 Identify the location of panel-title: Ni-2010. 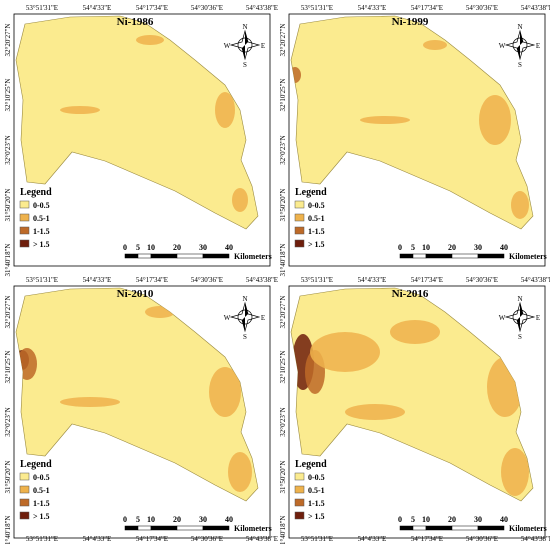
(135, 294).